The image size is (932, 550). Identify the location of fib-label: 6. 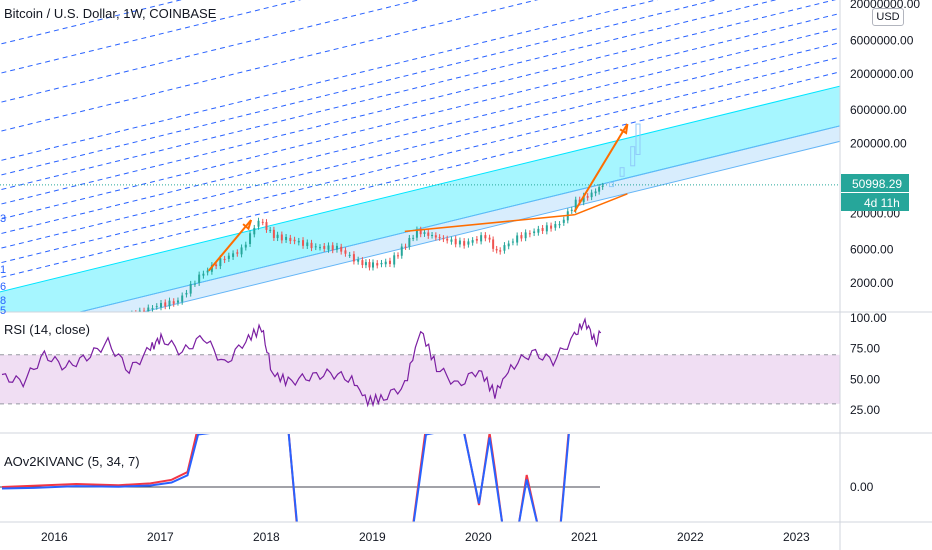
(3, 287).